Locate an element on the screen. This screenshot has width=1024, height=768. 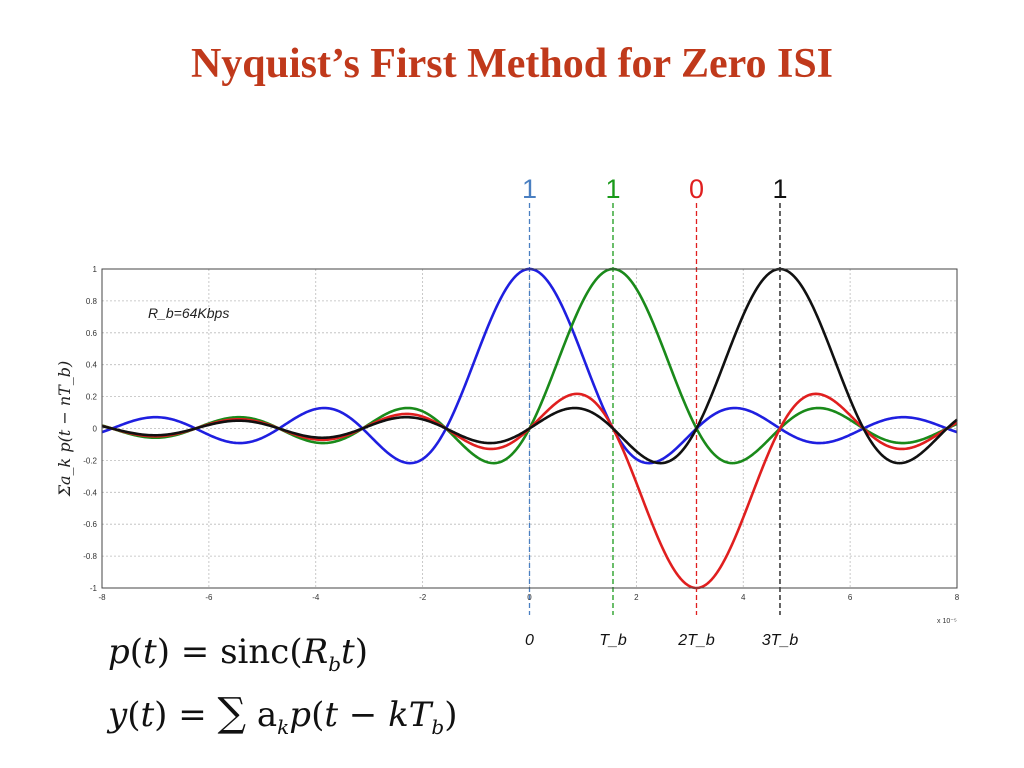
sample-time-label: 2T_b is located at coordinates (696, 640).